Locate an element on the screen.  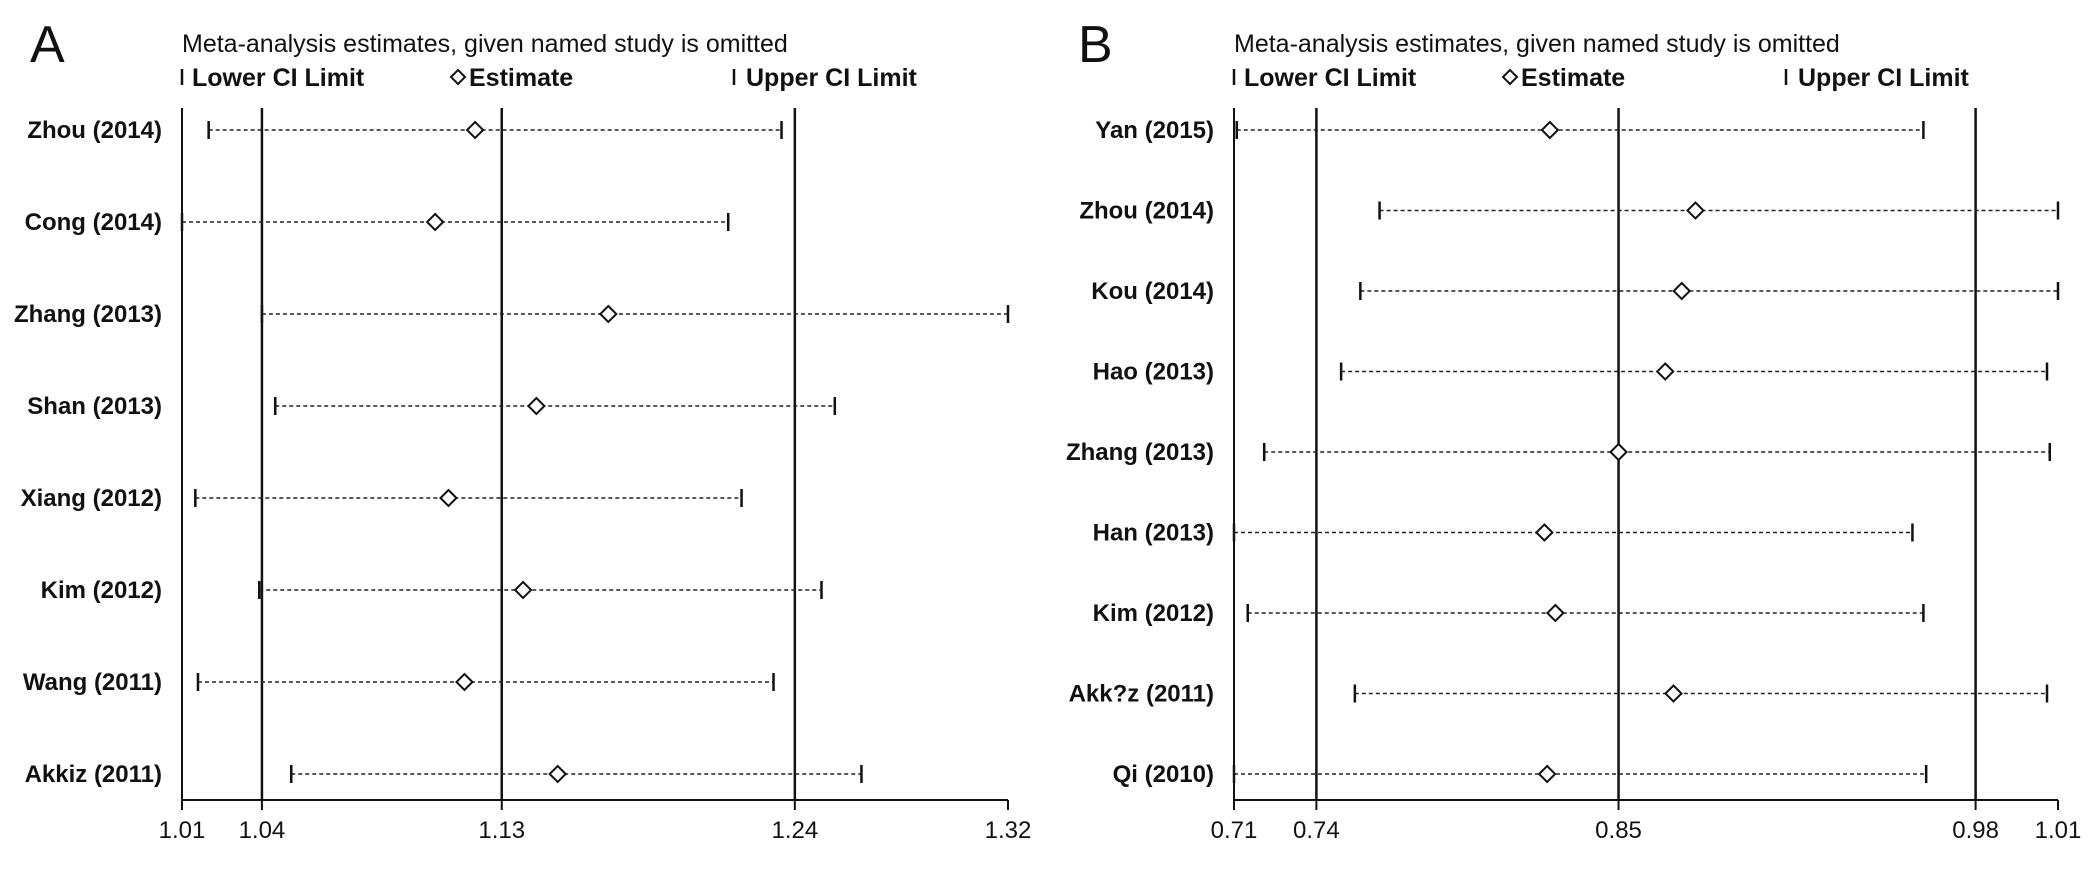
panel-b-x-tick-label: 1.01 is located at coordinates (2058, 830).